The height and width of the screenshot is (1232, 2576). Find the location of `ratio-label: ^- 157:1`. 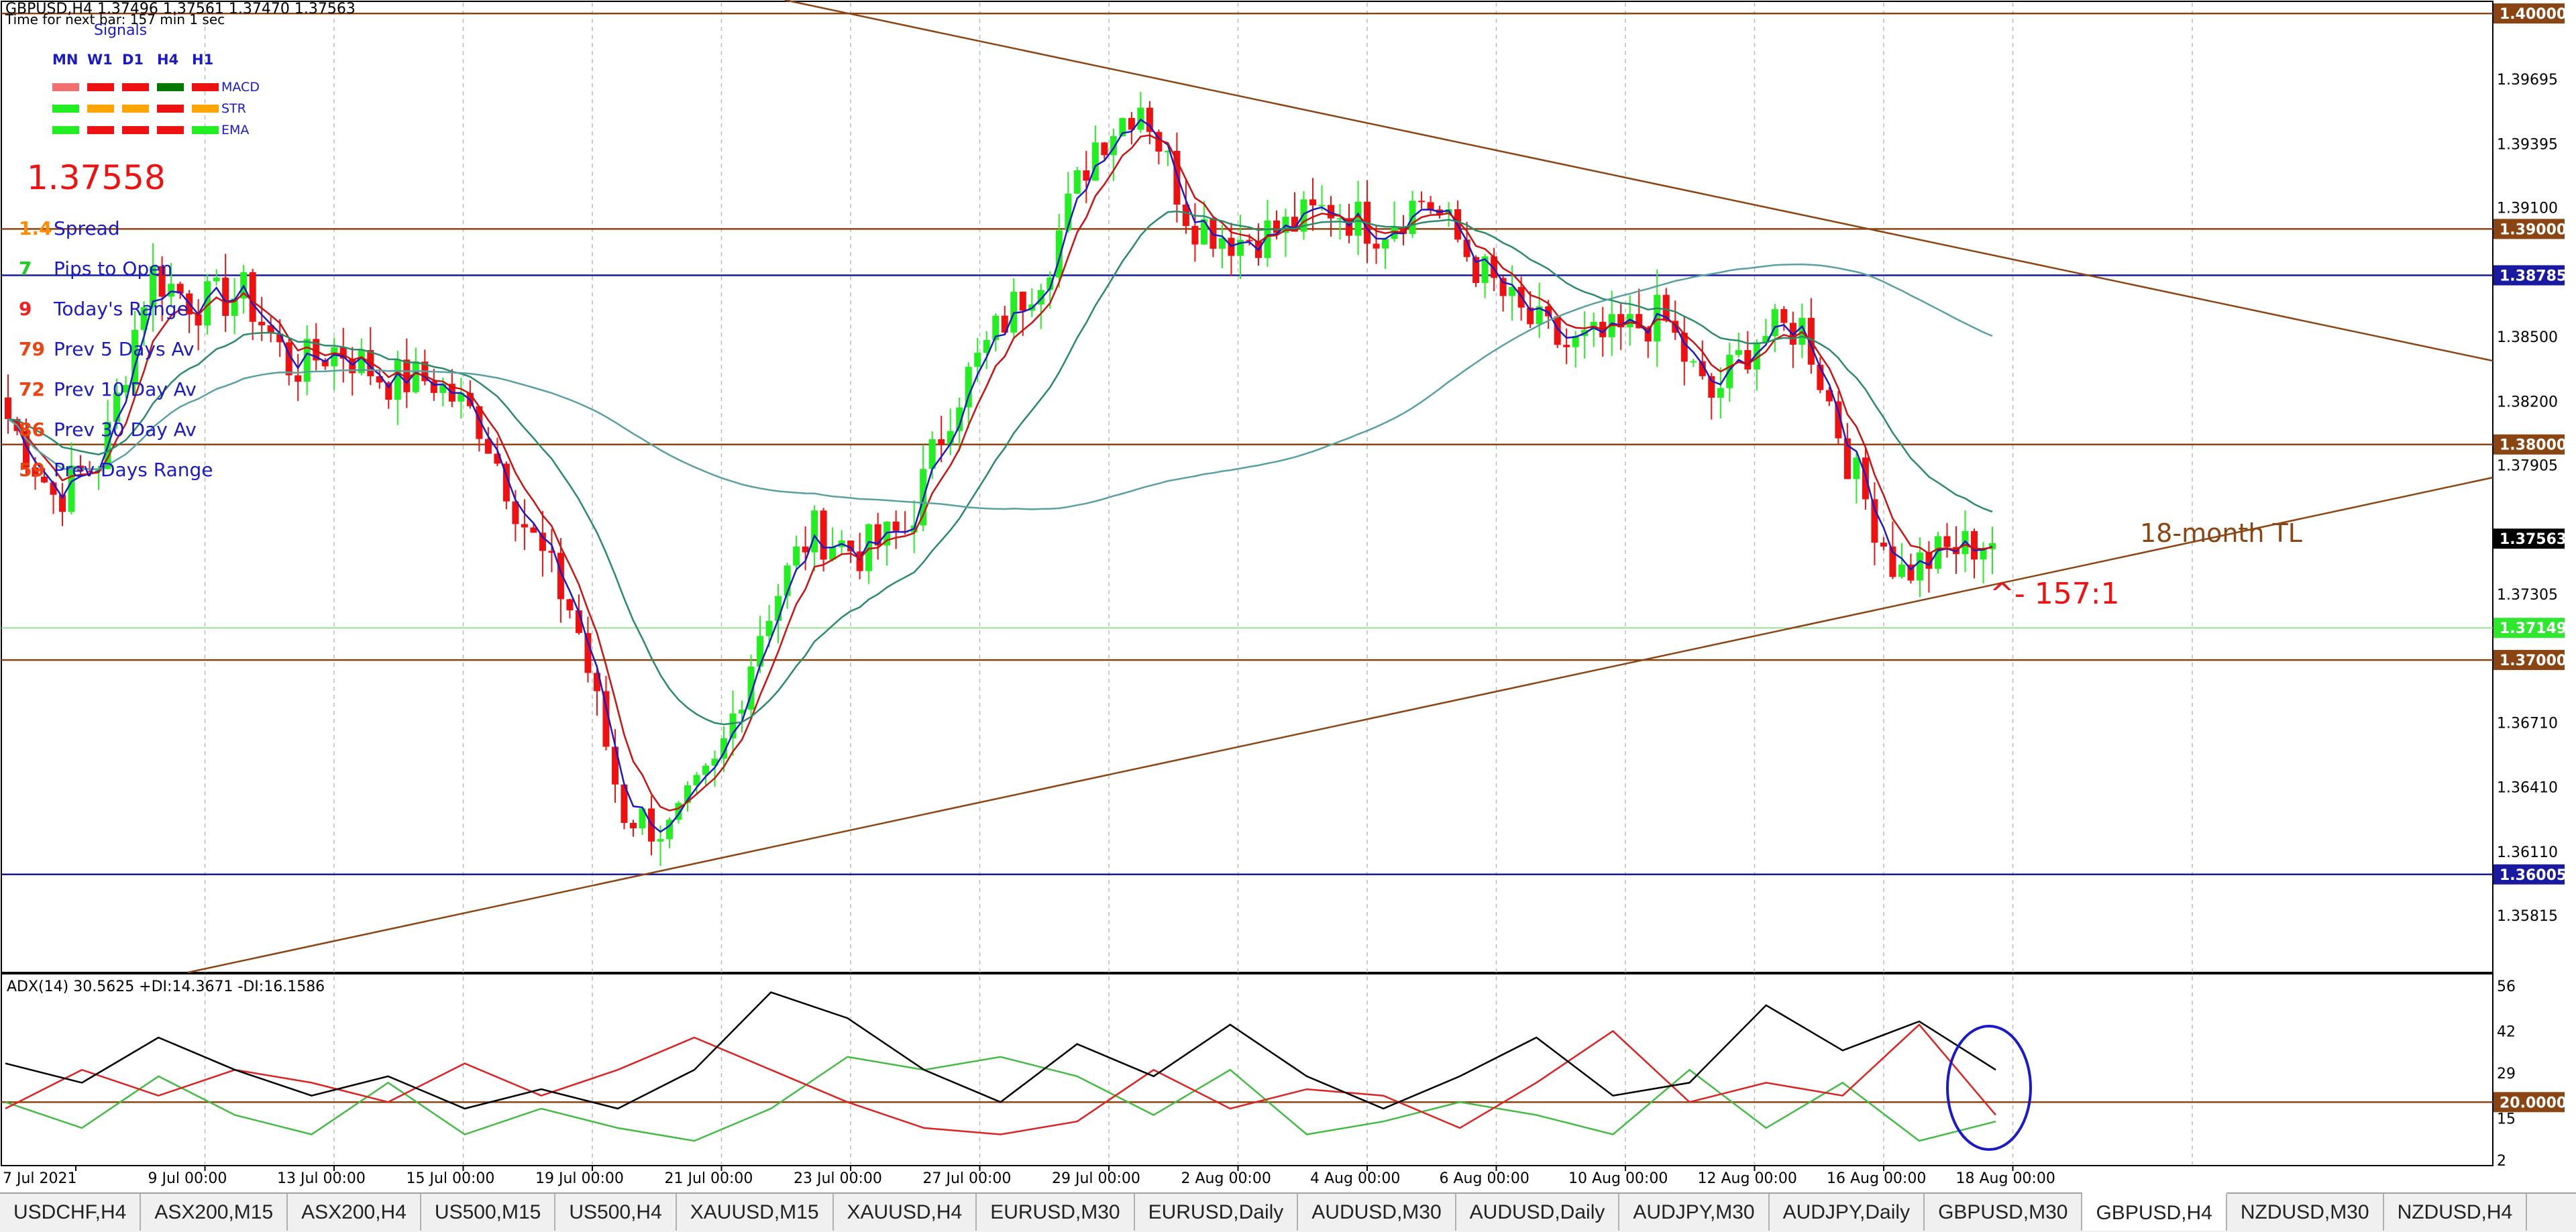

ratio-label: ^- 157:1 is located at coordinates (2055, 594).